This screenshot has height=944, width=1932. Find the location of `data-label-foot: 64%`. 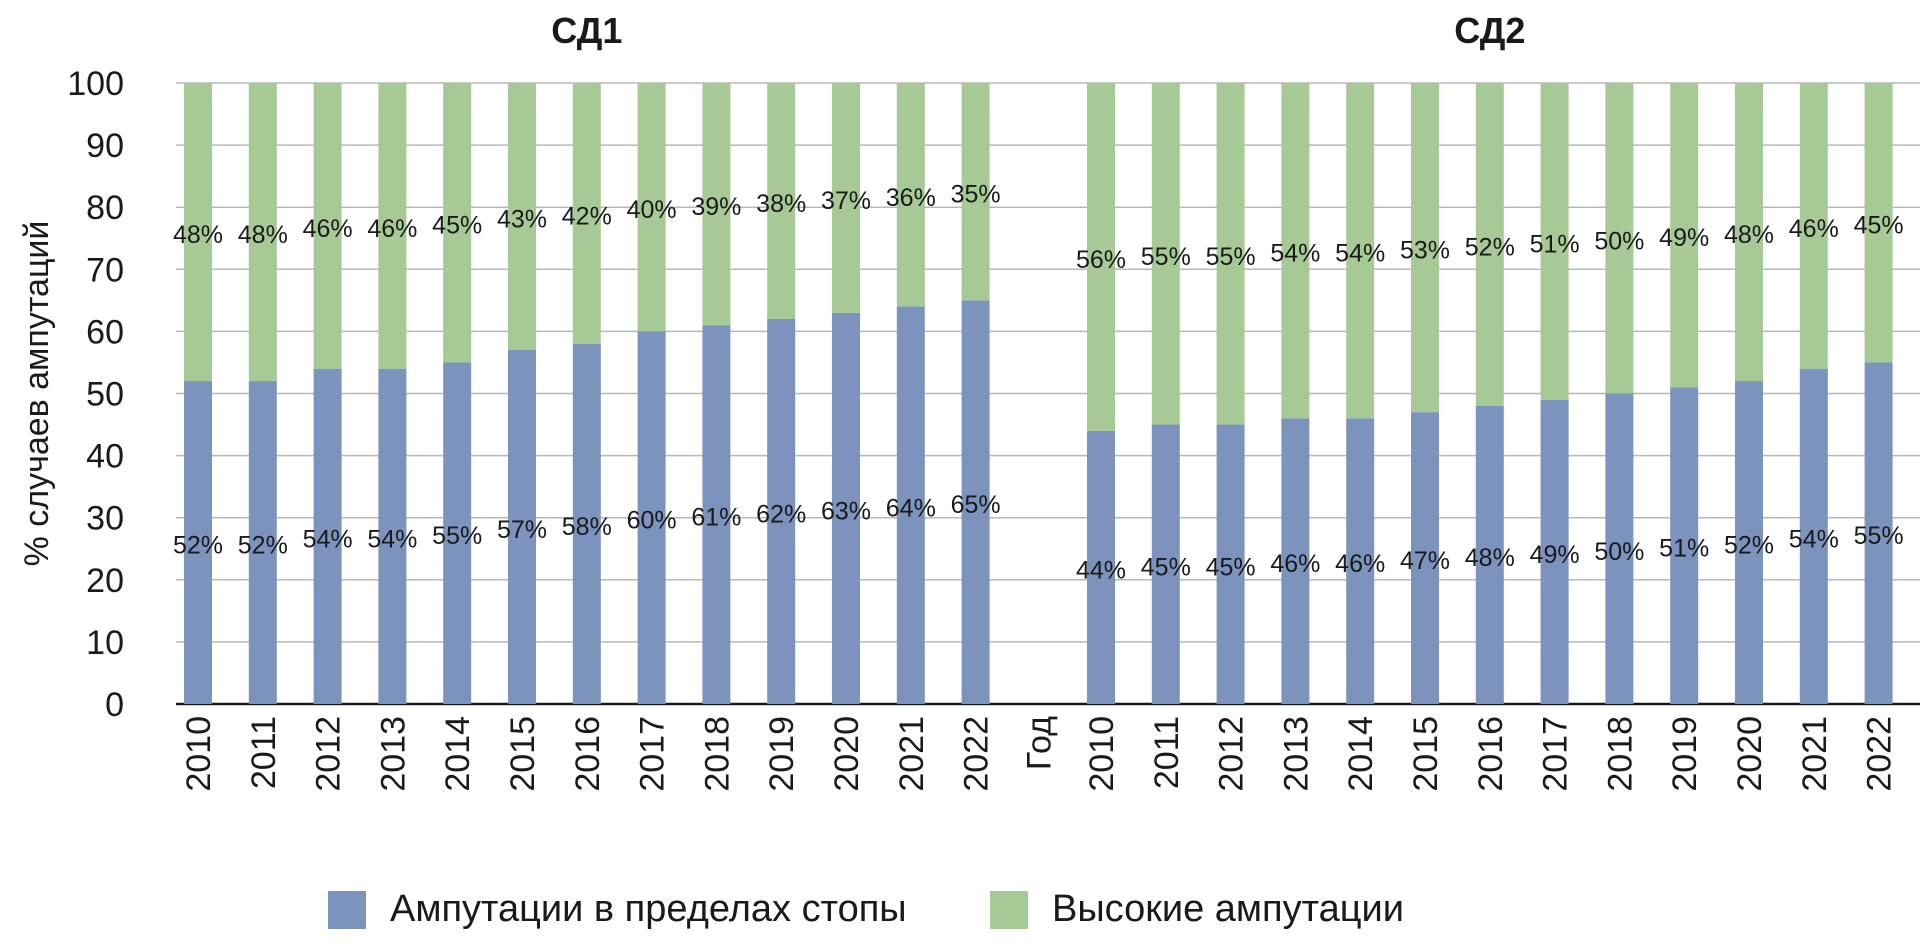

data-label-foot: 64% is located at coordinates (911, 508).